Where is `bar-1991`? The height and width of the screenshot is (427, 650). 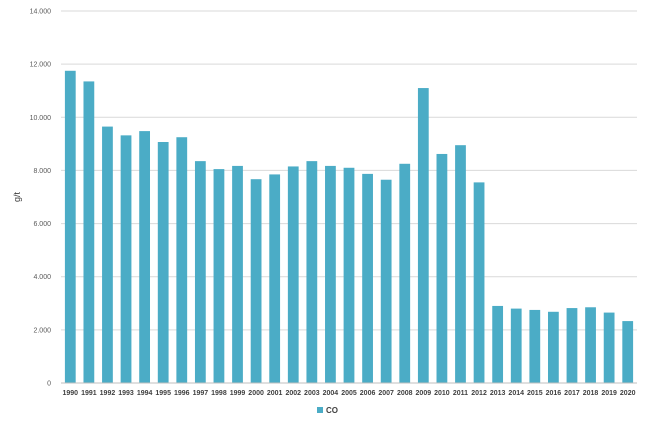 bar-1991 is located at coordinates (89, 232).